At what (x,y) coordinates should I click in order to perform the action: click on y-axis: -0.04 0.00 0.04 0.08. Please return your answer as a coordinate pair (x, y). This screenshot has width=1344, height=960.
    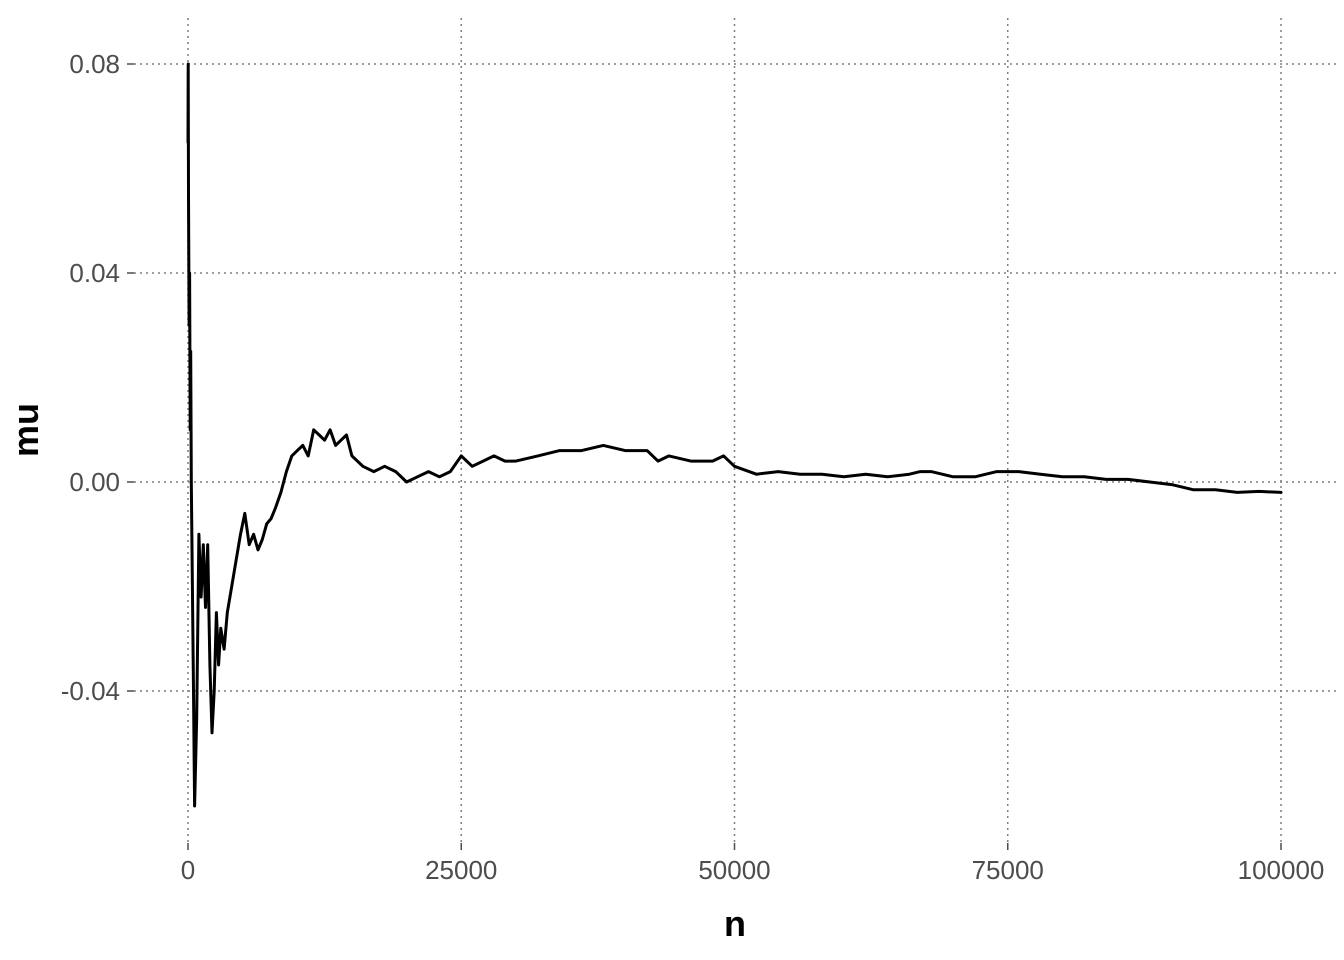
    Looking at the image, I should click on (97, 377).